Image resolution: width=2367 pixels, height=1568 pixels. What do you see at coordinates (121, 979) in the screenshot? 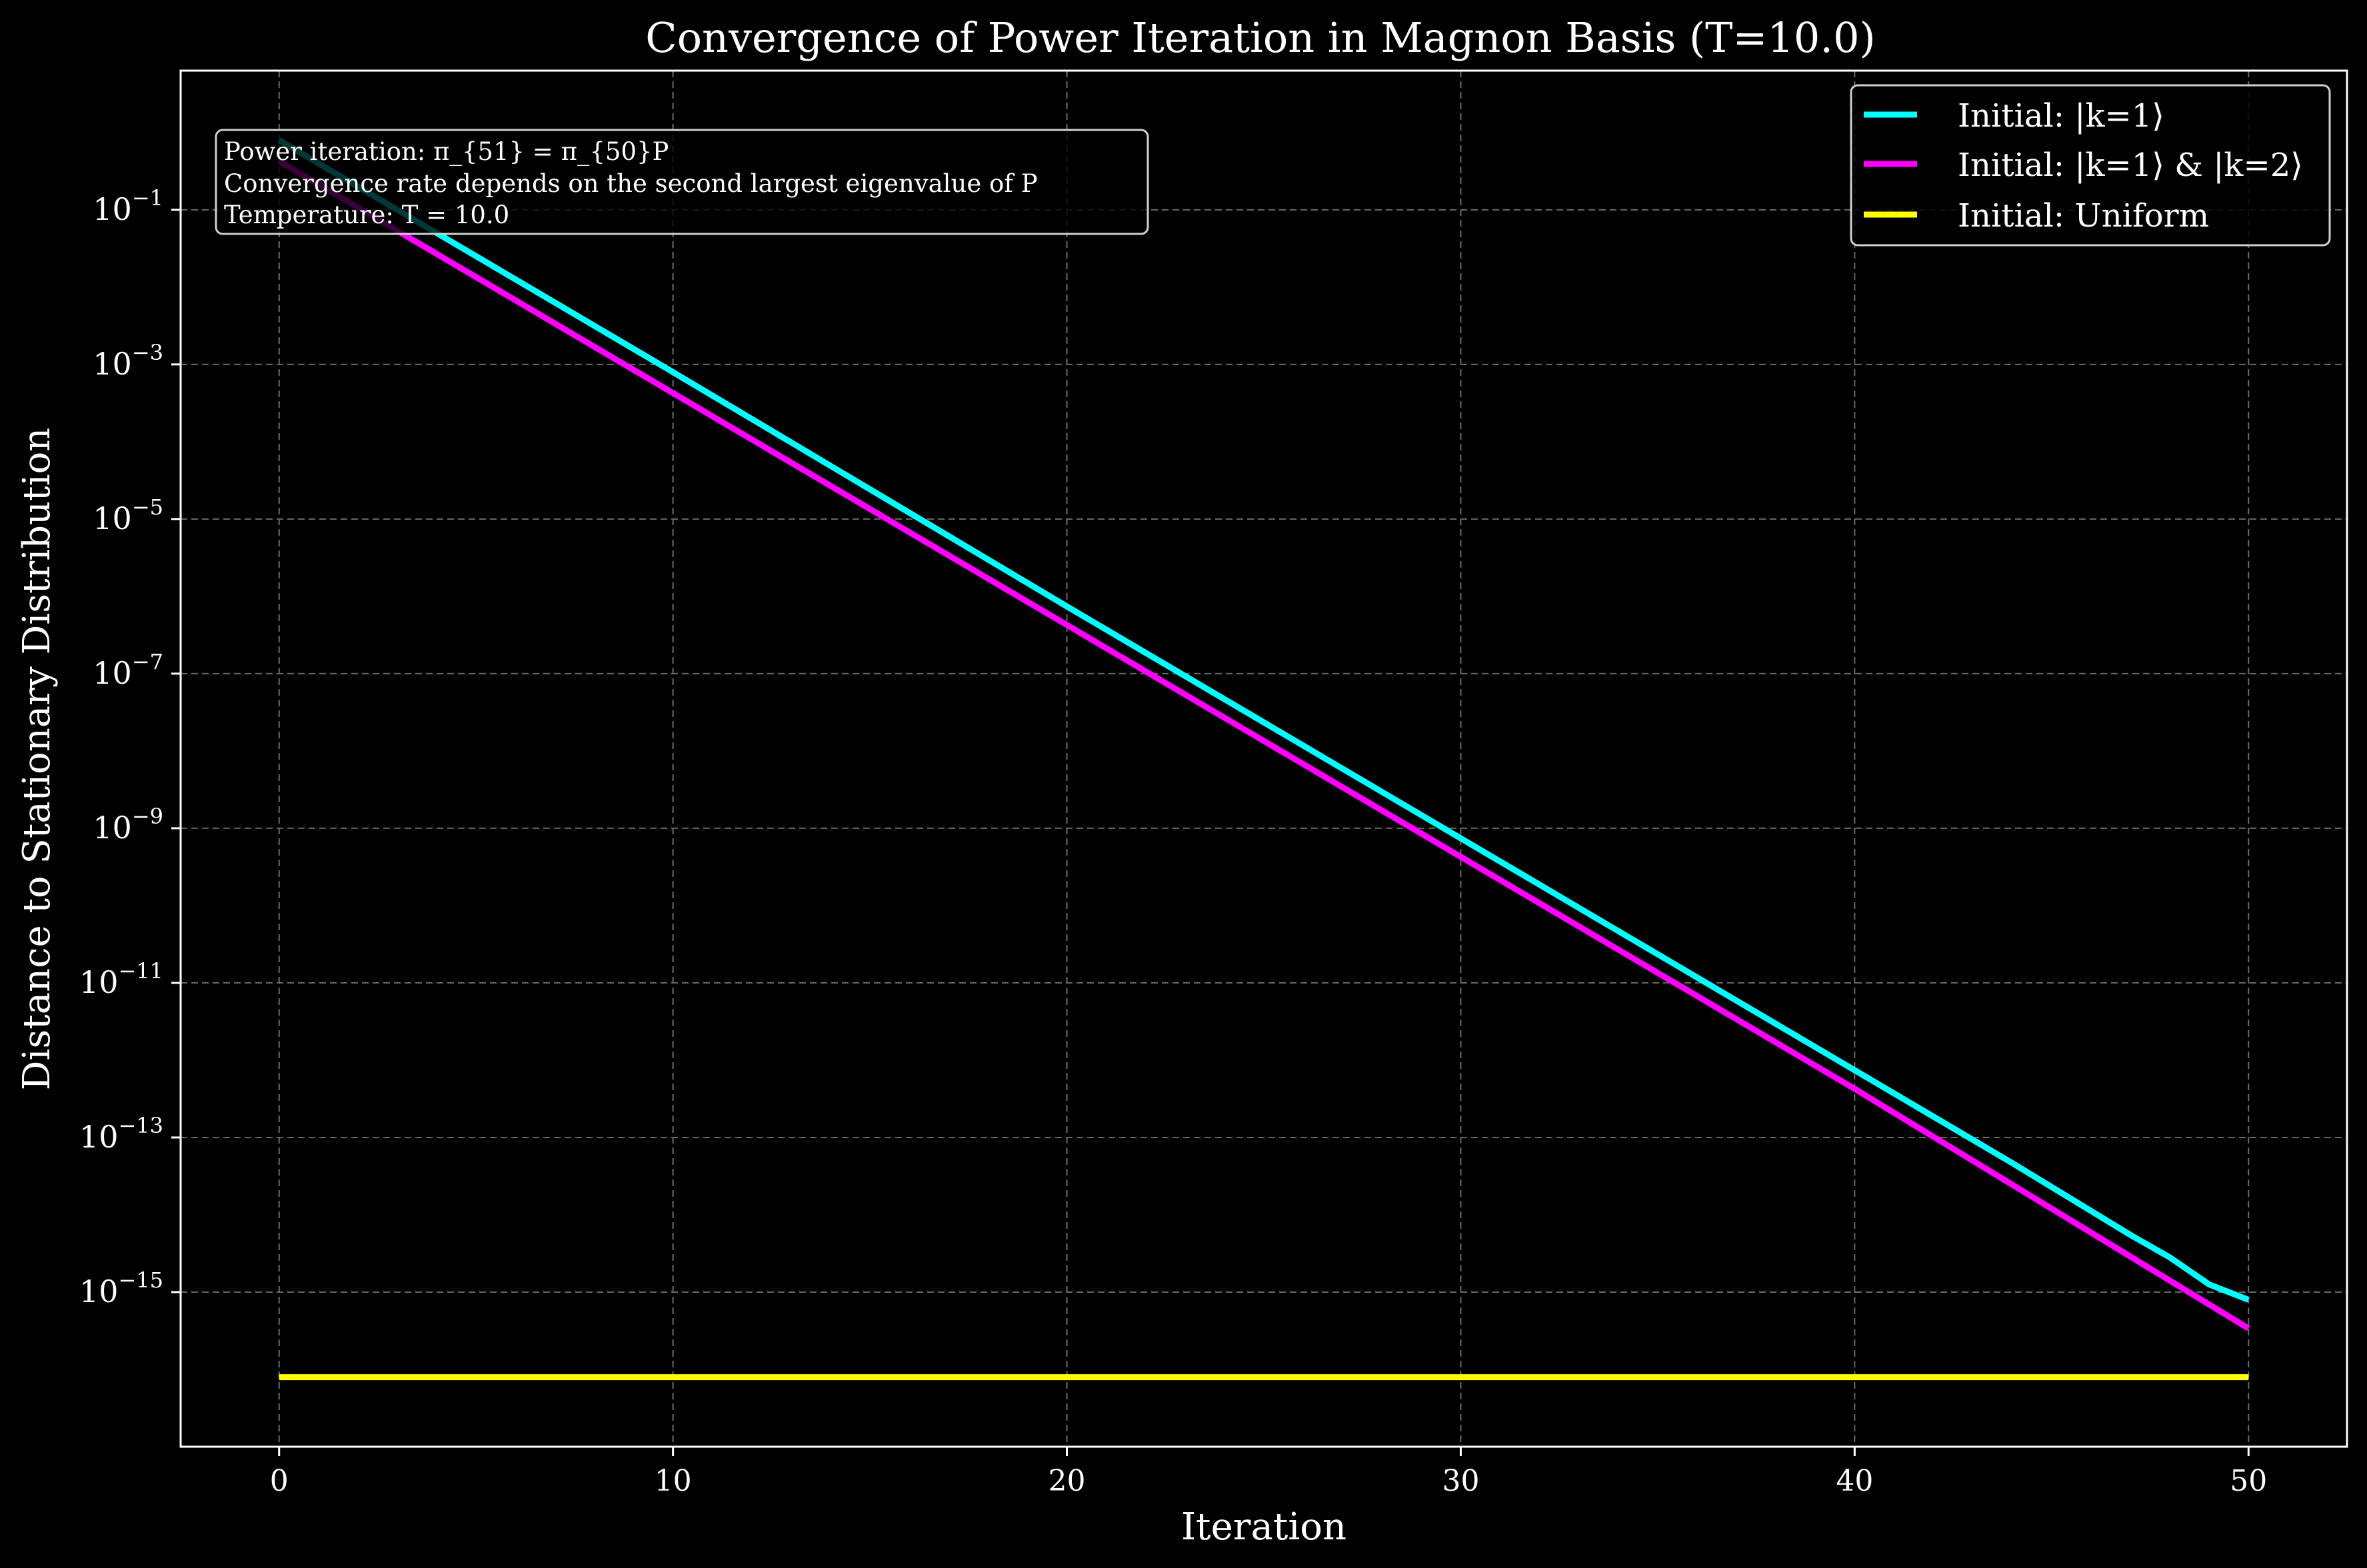
I see `y-tick-label: 10−11` at bounding box center [121, 979].